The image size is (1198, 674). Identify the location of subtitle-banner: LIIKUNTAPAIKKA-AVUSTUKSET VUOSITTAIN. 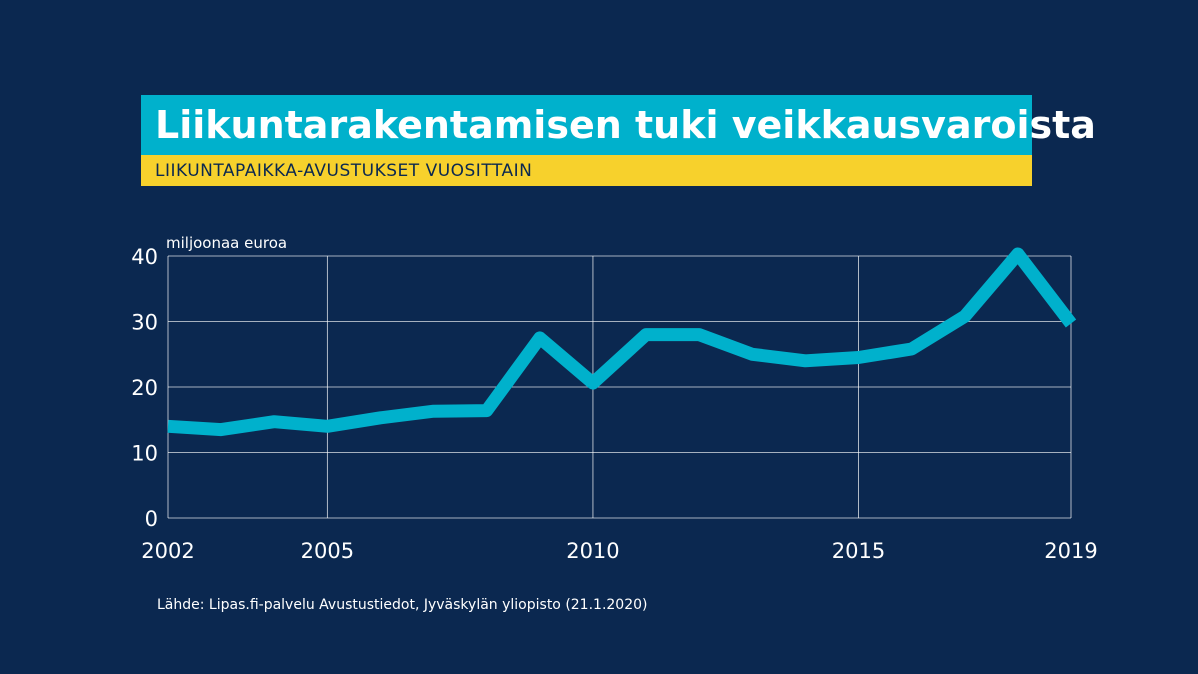
(586, 170).